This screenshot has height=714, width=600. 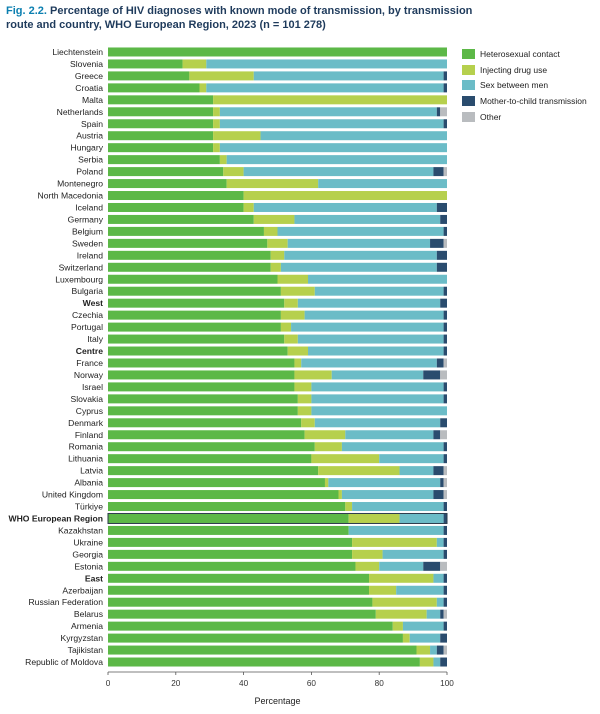 I want to click on bar-slovenia-sex-between-men, so click(x=326, y=64).